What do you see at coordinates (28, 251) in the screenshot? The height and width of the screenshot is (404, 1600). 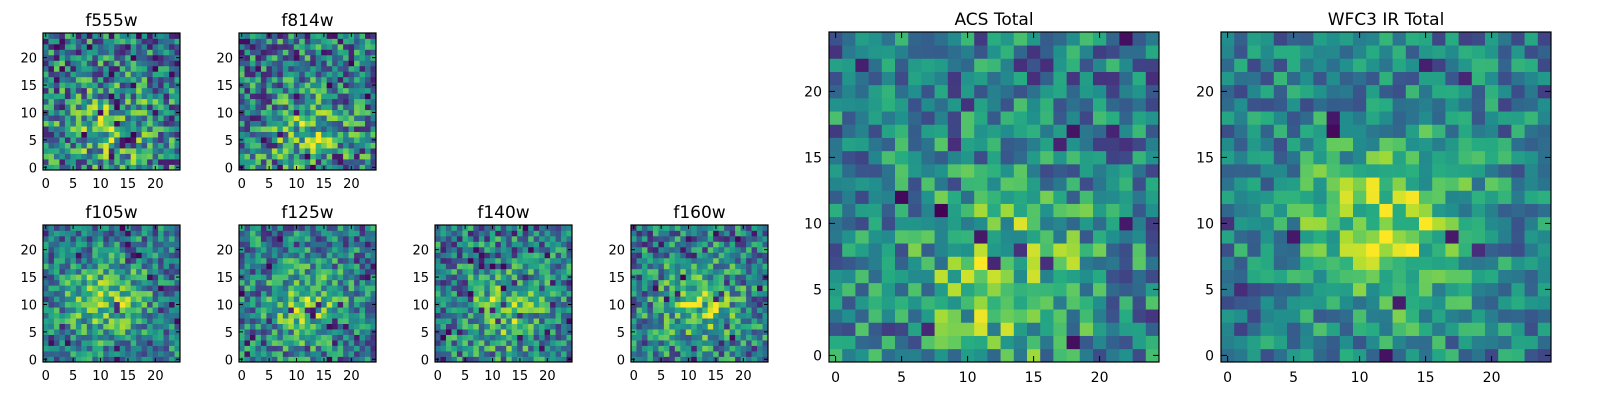 I see `y-tick-label: 20` at bounding box center [28, 251].